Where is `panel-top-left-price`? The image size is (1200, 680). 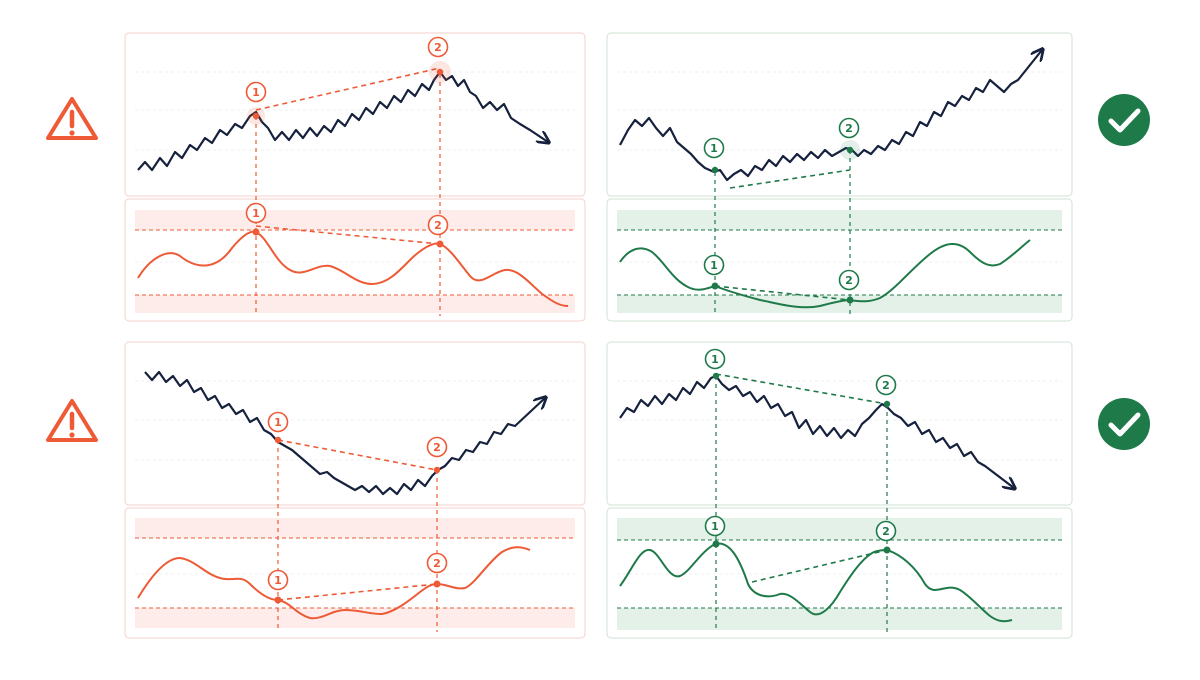 panel-top-left-price is located at coordinates (355, 114).